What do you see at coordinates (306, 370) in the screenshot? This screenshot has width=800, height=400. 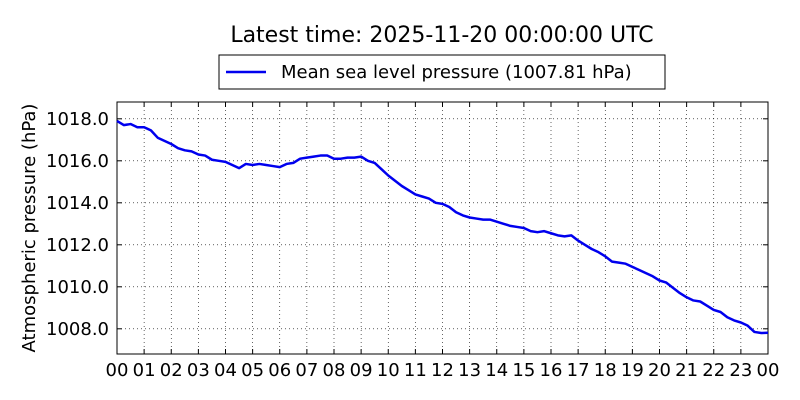 I see `x-tick-label: 07` at bounding box center [306, 370].